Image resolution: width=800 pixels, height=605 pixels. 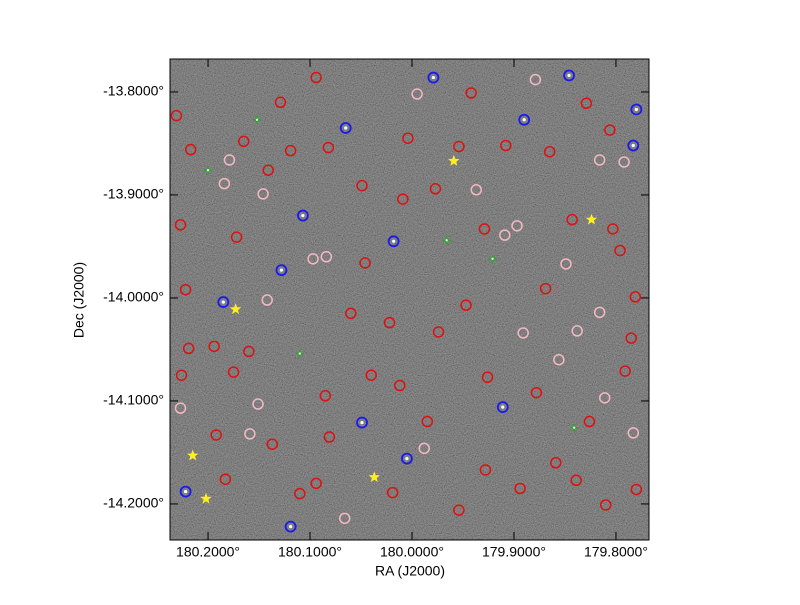 What do you see at coordinates (514, 552) in the screenshot?
I see `x-tick-label: 179.9000°` at bounding box center [514, 552].